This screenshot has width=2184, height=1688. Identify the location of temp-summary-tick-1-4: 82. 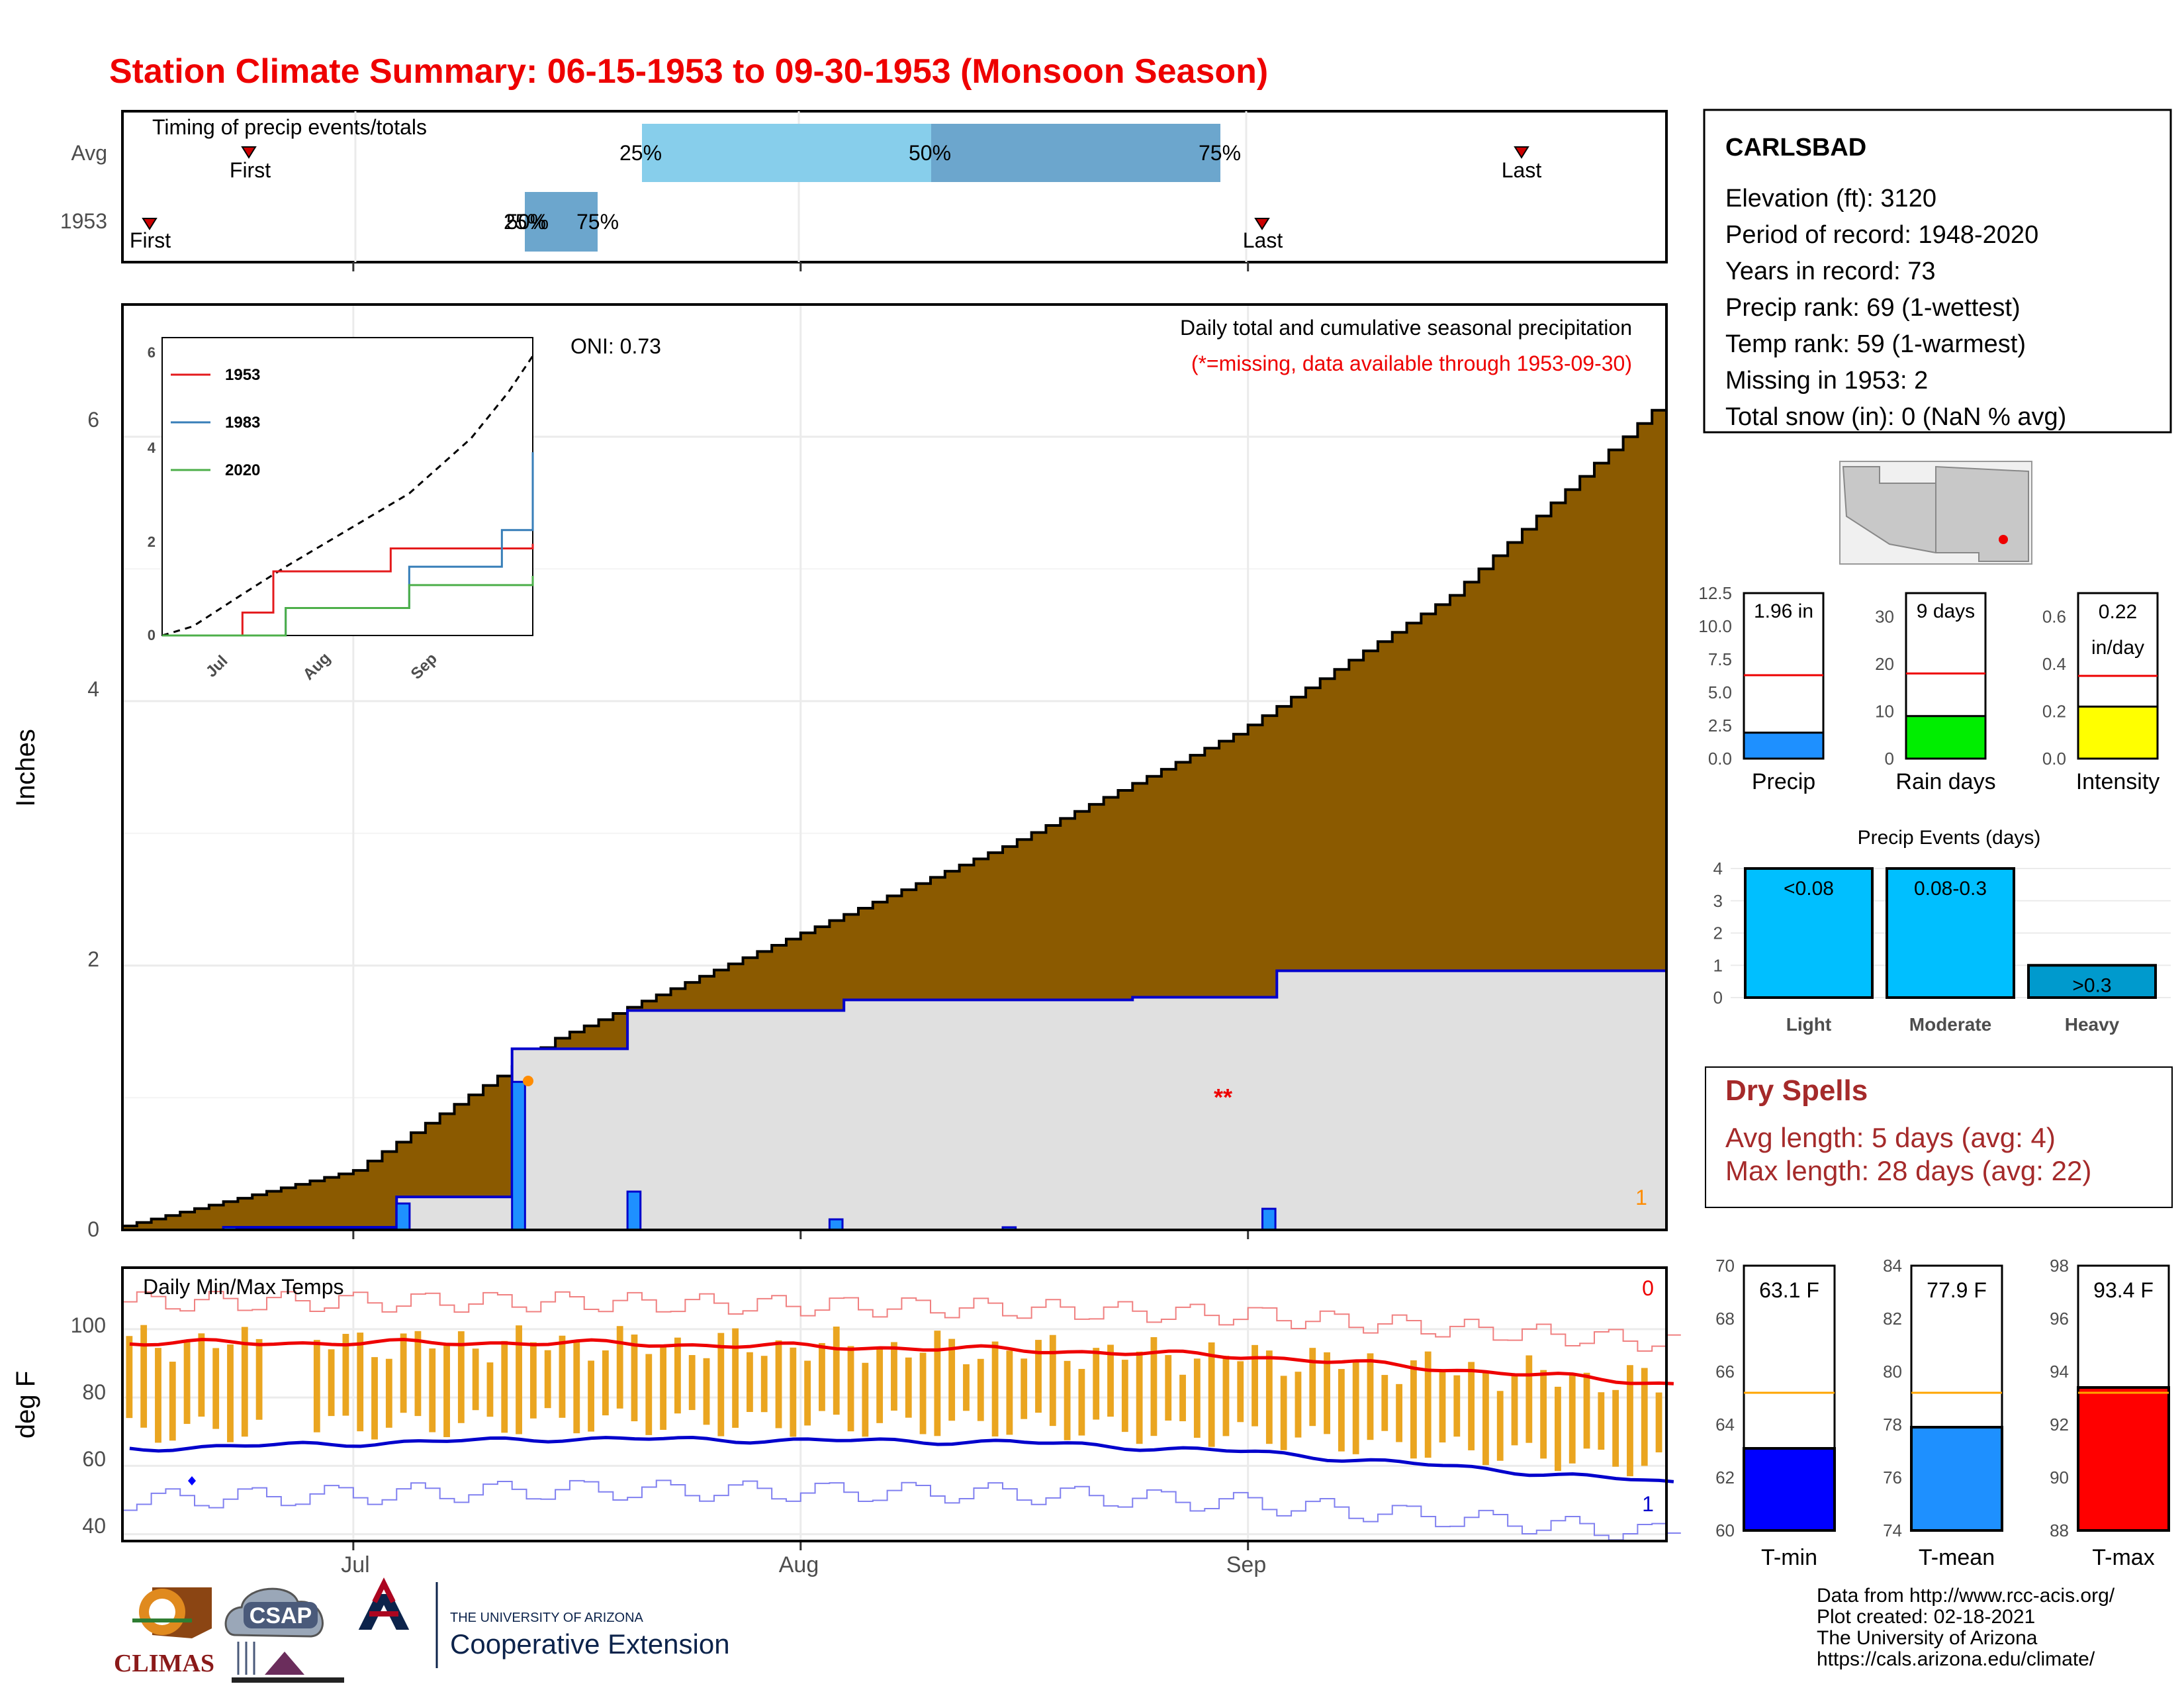
(1892, 1319).